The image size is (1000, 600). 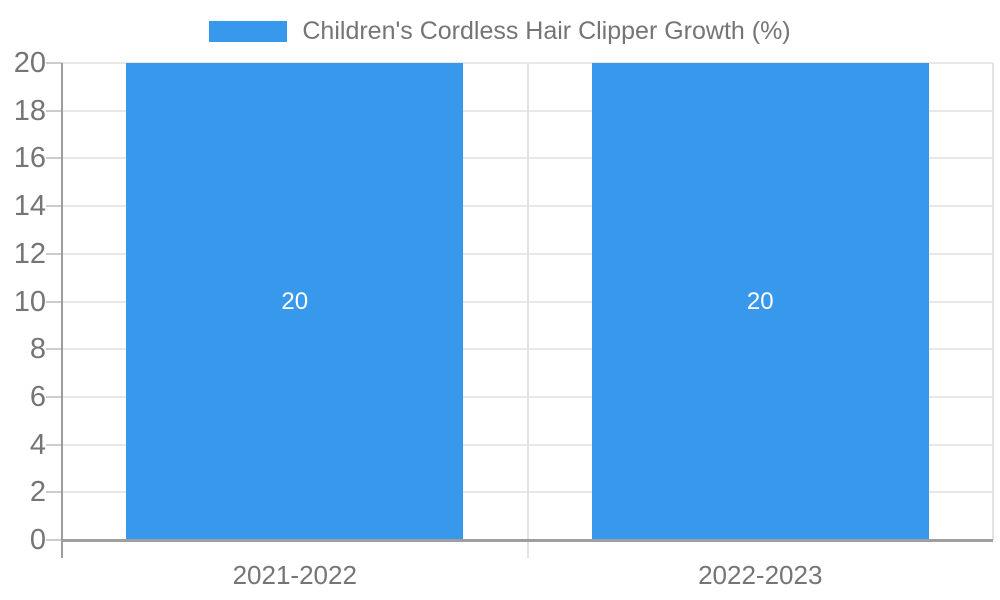 What do you see at coordinates (37, 444) in the screenshot?
I see `y-axis-tick-label: 4` at bounding box center [37, 444].